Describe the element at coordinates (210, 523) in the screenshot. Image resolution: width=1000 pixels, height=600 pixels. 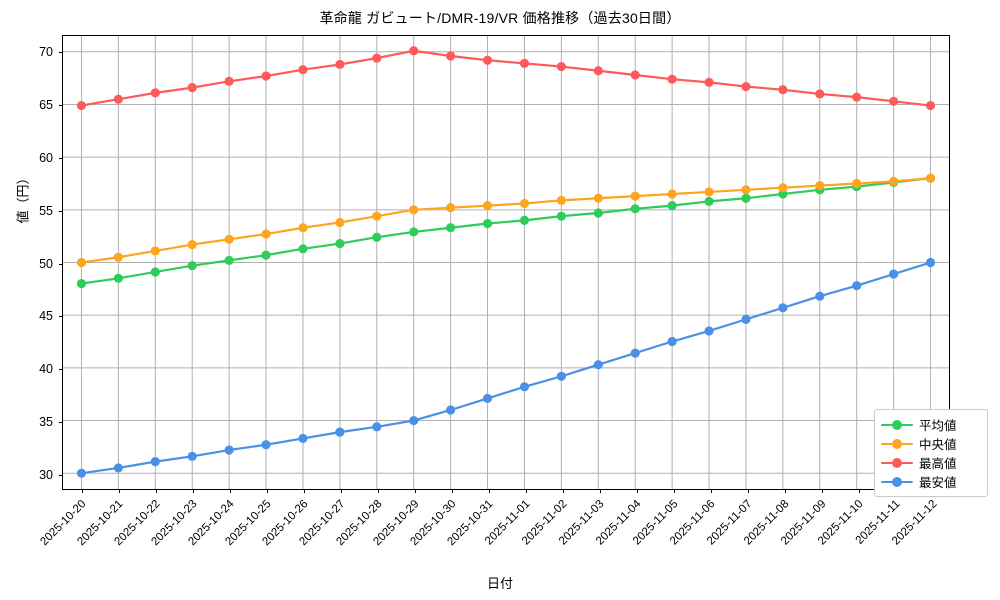
I see `x-tick-label: 2025-10-24` at that location.